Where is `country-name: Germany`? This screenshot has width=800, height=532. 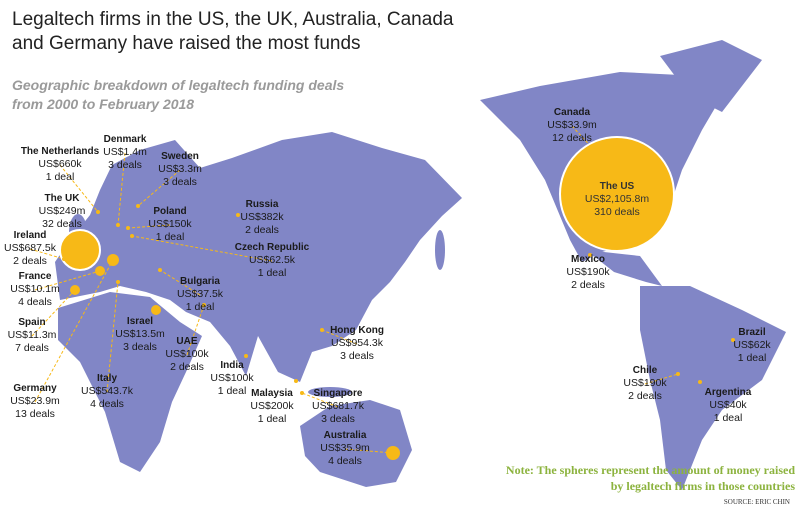
country-name: Germany is located at coordinates (35, 388).